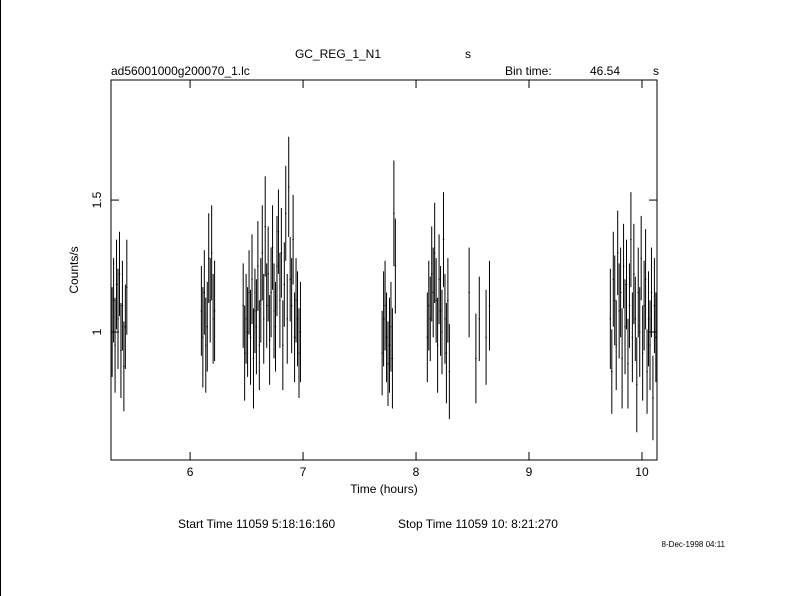 The height and width of the screenshot is (596, 789). What do you see at coordinates (338, 54) in the screenshot?
I see `chart-title: GC_REG_1_N1` at bounding box center [338, 54].